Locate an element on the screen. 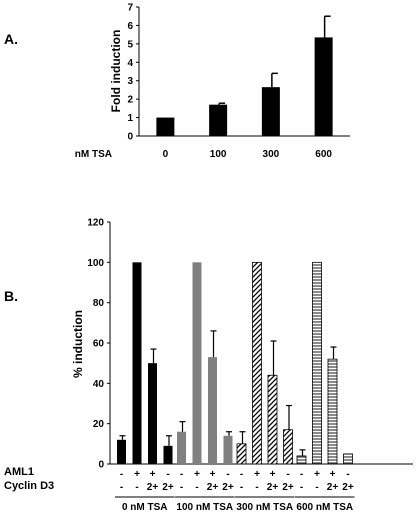 This screenshot has height=524, width=416. panel-b-y-axis-title: % induction is located at coordinates (78, 344).